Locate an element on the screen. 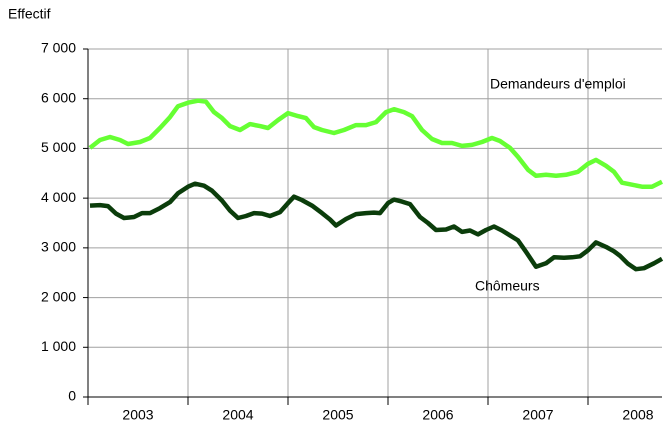  x-tick-label: 2004 is located at coordinates (237, 415).